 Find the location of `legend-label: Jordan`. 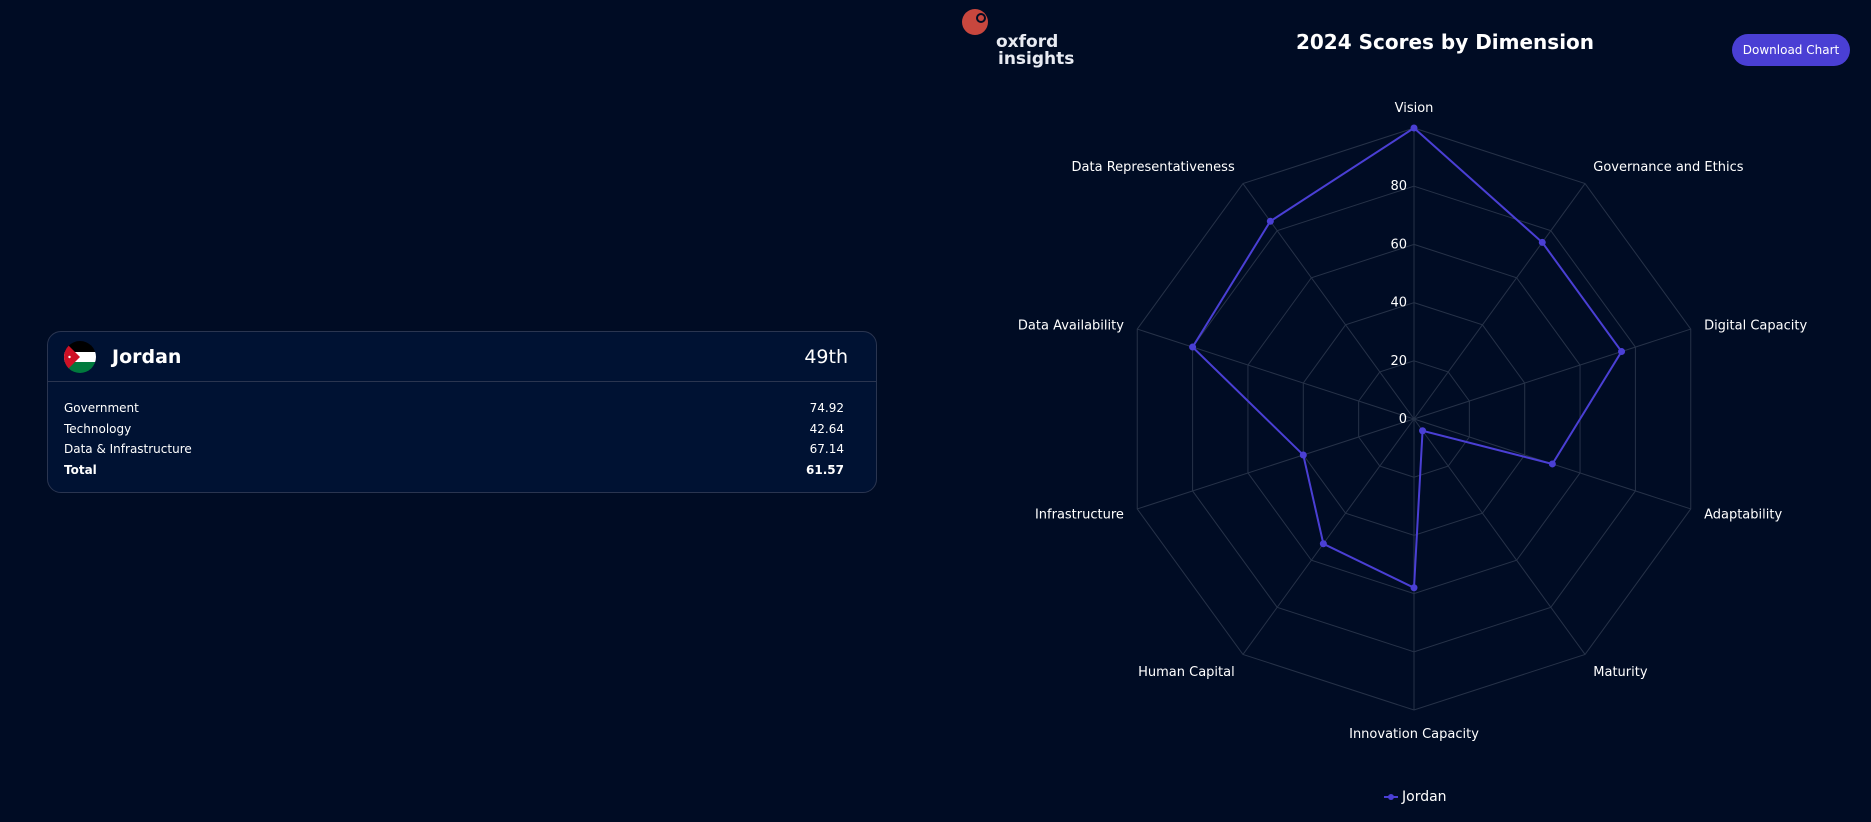

legend-label: Jordan is located at coordinates (1424, 797).